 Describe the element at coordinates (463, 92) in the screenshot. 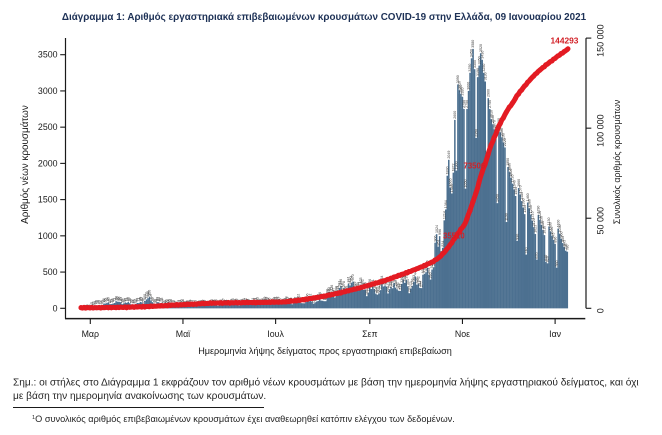

I see `svg-text: 2920` at that location.